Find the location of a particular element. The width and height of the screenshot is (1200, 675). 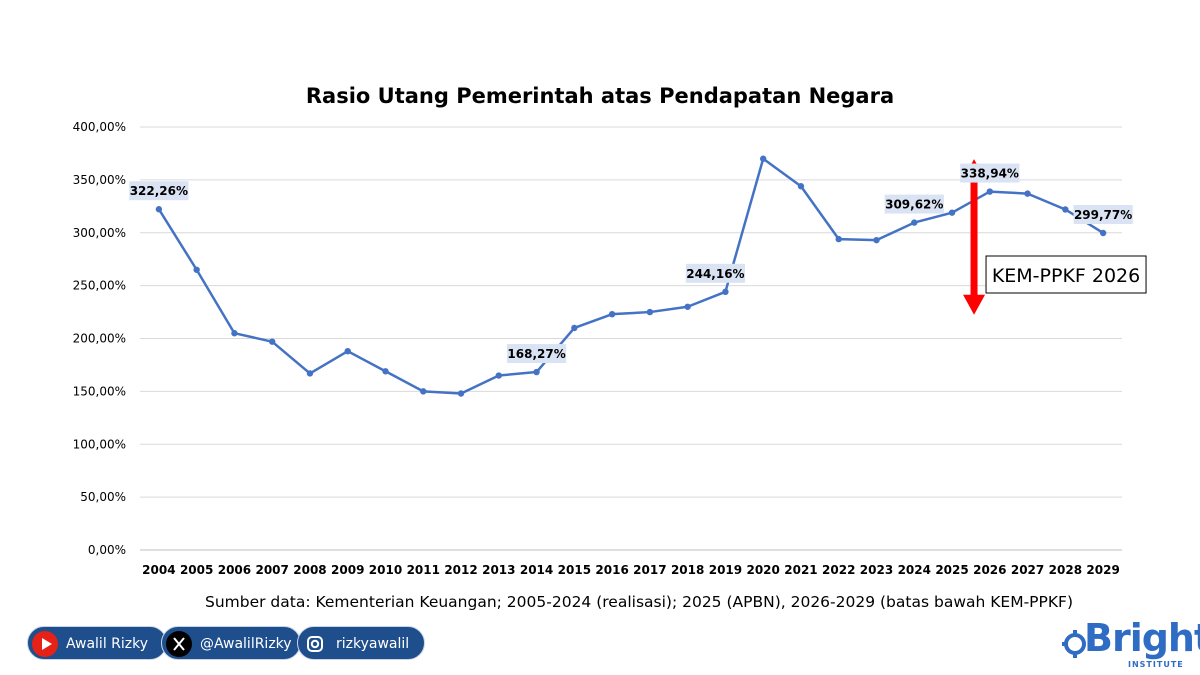

x-tick-label: 2008 is located at coordinates (309, 570).